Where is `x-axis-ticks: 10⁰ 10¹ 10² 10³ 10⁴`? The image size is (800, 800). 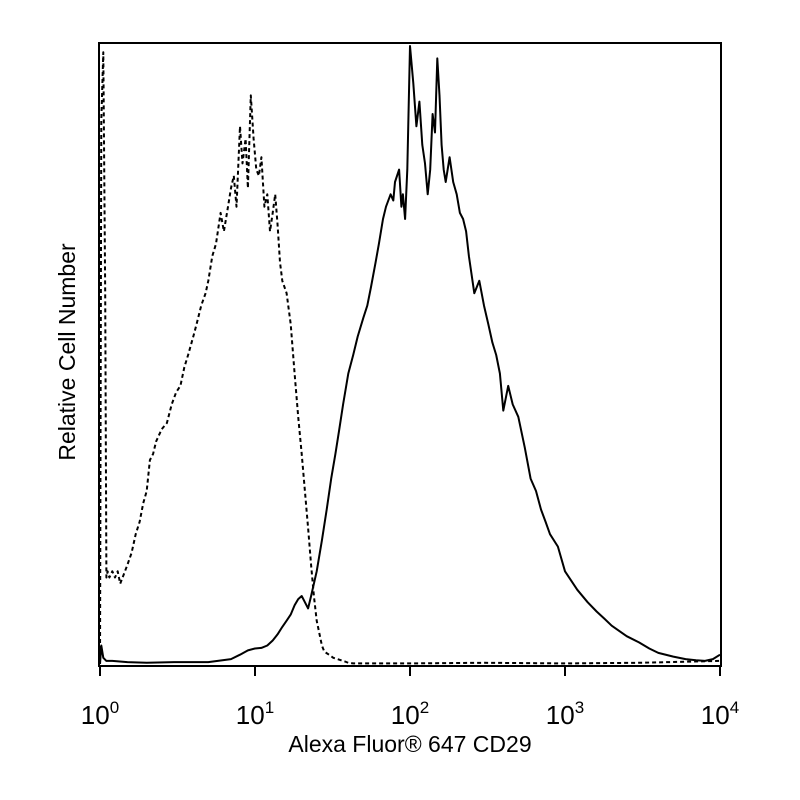
x-axis-ticks: 10⁰ 10¹ 10² 10³ 10⁴ is located at coordinates (410, 698).